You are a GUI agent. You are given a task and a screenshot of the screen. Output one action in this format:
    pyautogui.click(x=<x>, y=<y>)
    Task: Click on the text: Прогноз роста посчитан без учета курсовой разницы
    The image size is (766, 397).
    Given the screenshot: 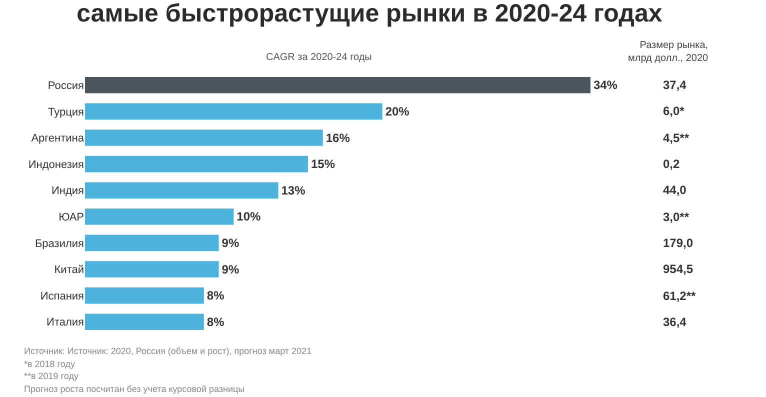 What is the action you would take?
    pyautogui.click(x=134, y=389)
    